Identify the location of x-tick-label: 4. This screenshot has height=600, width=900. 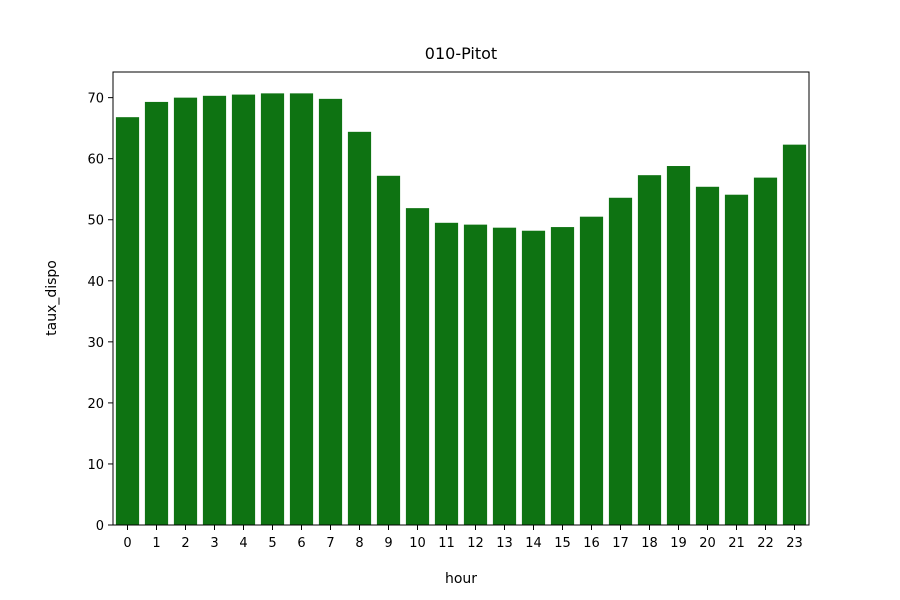
(243, 543).